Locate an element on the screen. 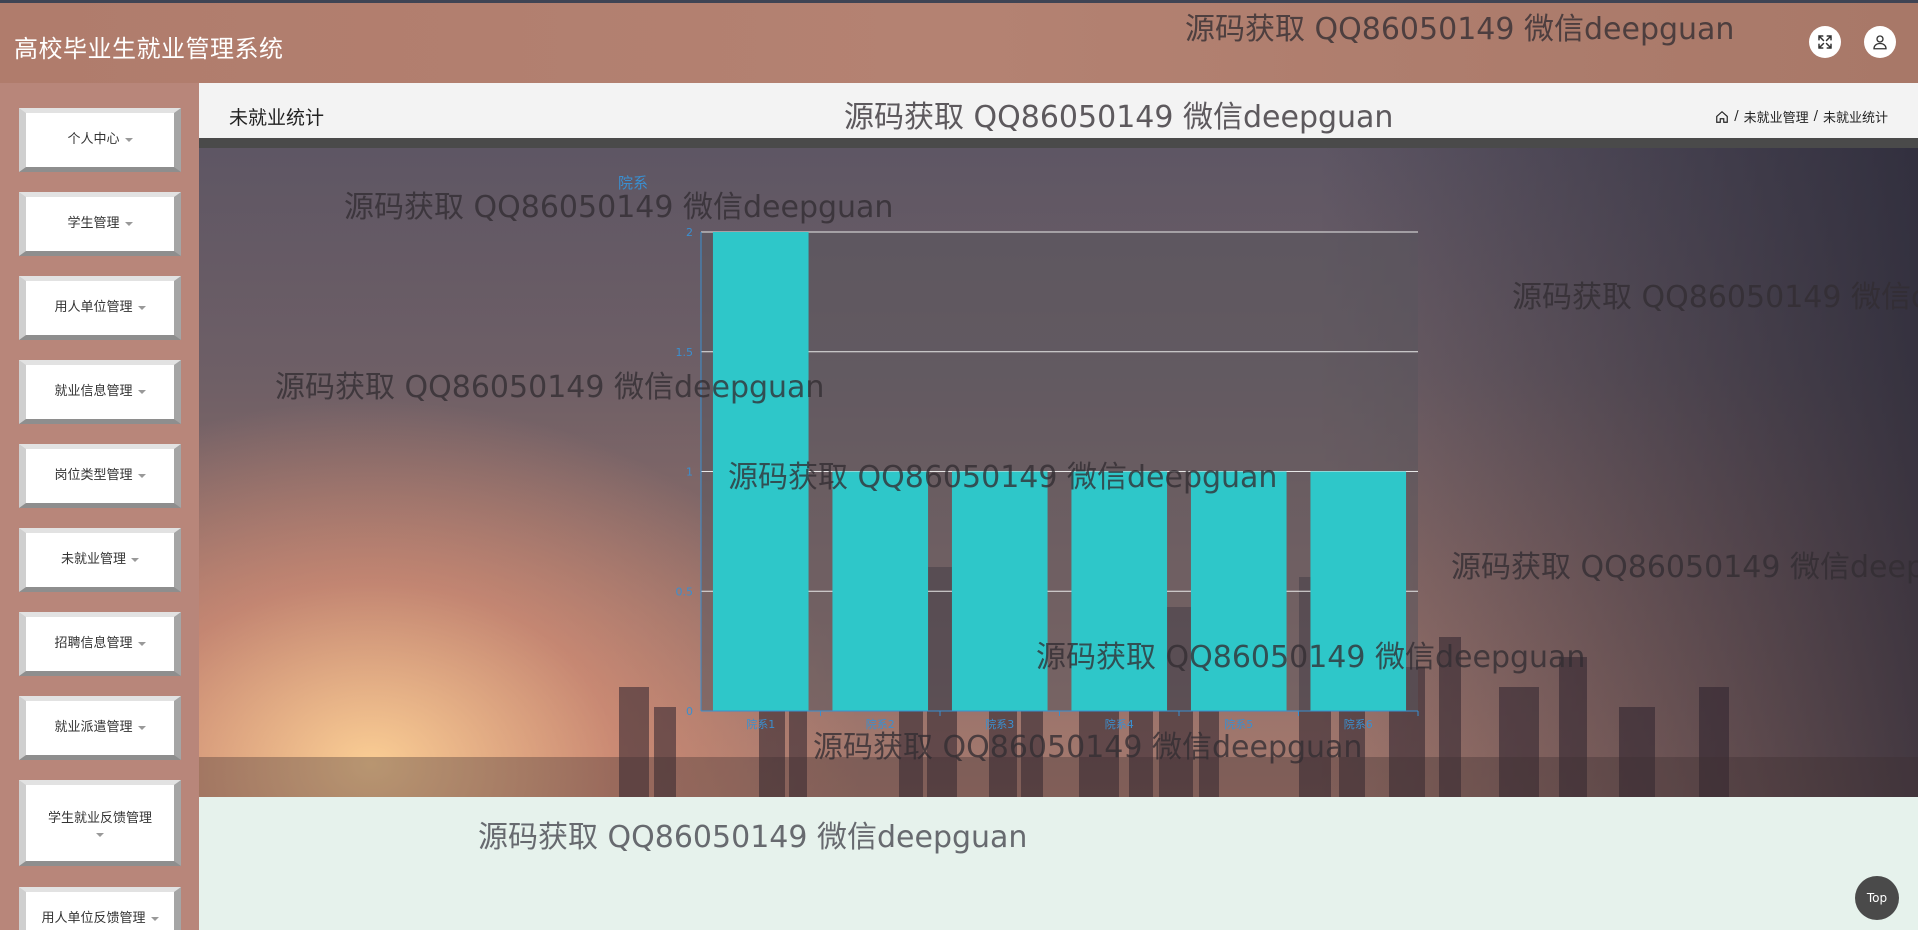  y-tick-label: 2 is located at coordinates (689, 232).